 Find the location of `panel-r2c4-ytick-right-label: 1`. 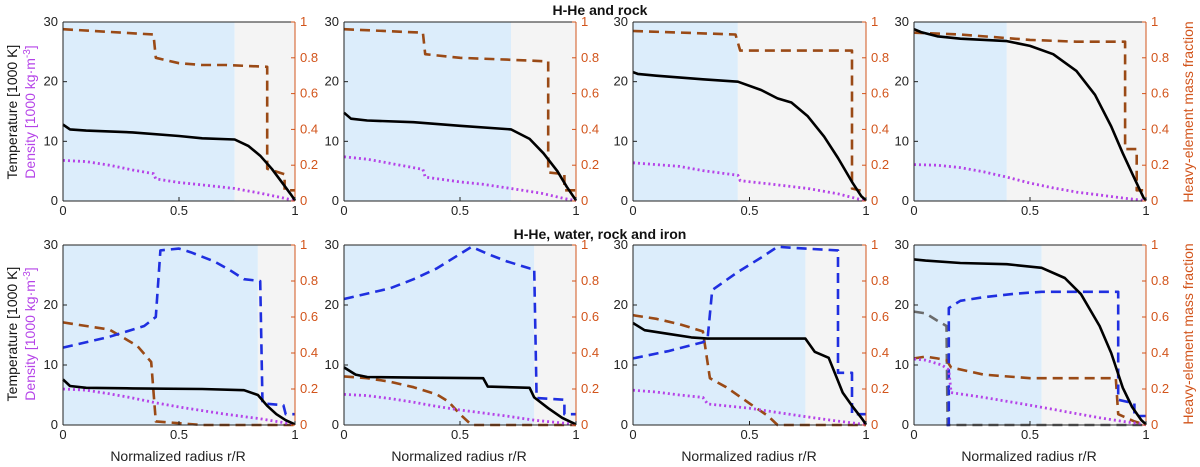

panel-r2c4-ytick-right-label: 1 is located at coordinates (1154, 244).